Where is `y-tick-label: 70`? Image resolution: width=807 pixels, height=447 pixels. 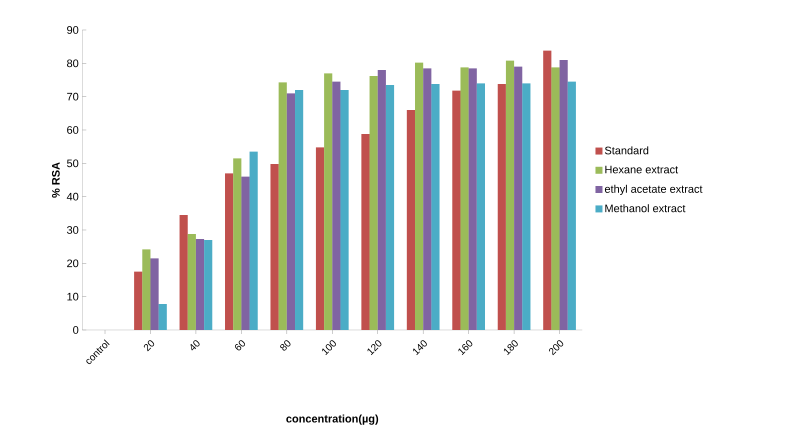 y-tick-label: 70 is located at coordinates (72, 96).